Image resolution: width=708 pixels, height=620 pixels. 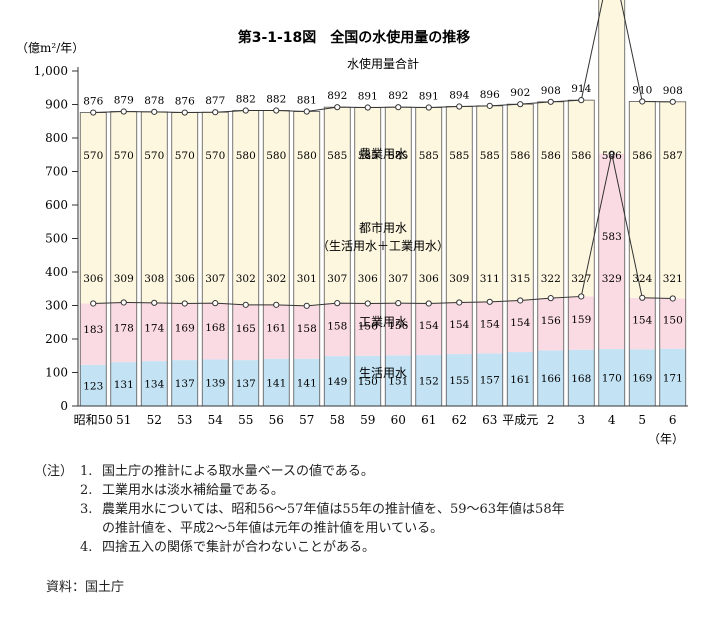 What do you see at coordinates (489, 420) in the screenshot?
I see `x-tick-label: 63` at bounding box center [489, 420].